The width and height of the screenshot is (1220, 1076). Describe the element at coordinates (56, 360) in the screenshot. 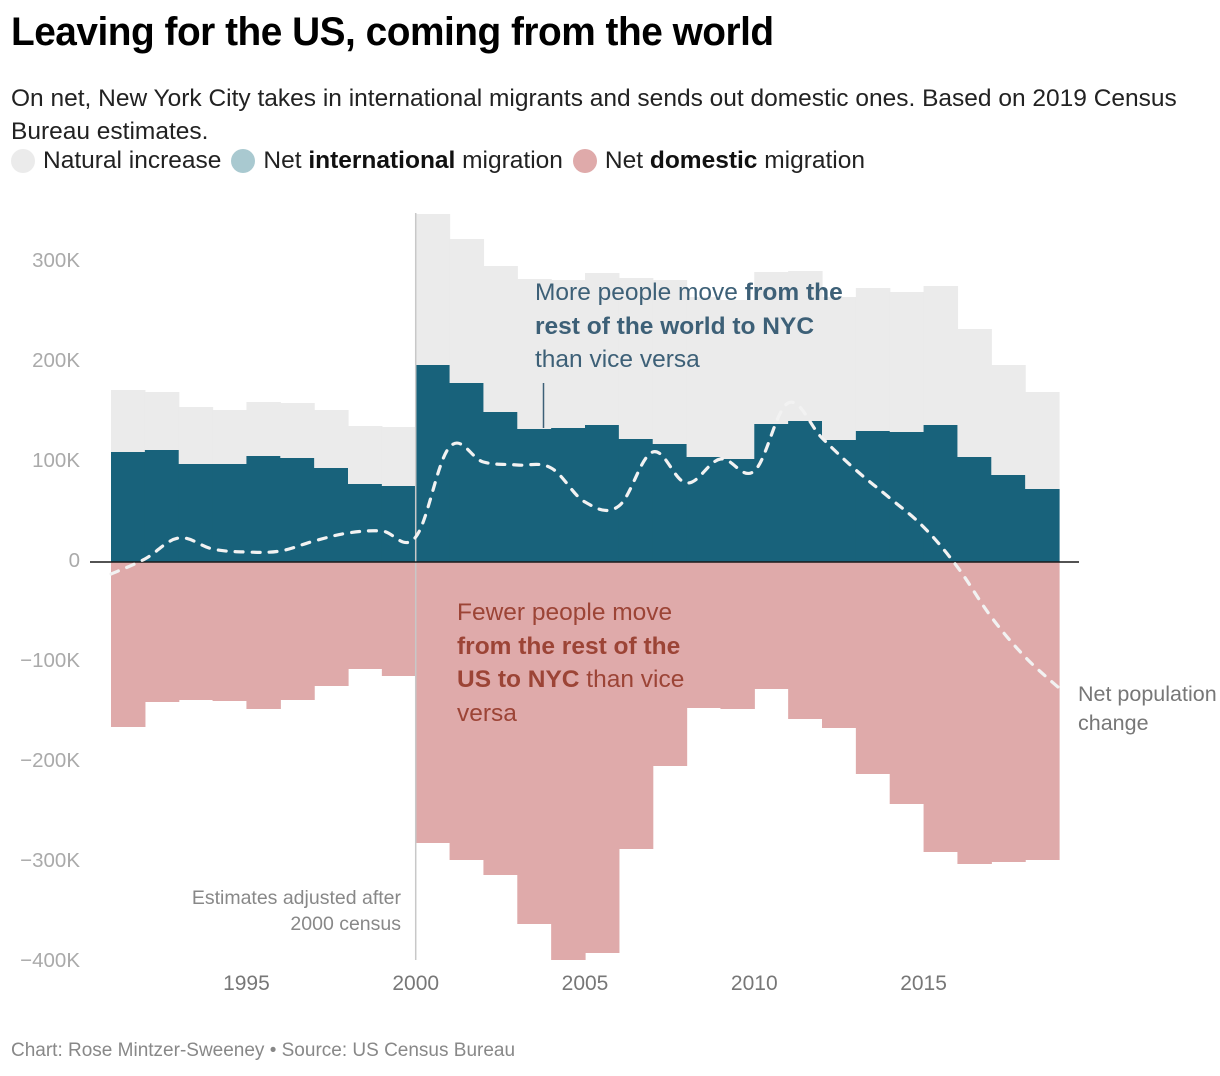

I see `y-tick-label: 200K` at that location.